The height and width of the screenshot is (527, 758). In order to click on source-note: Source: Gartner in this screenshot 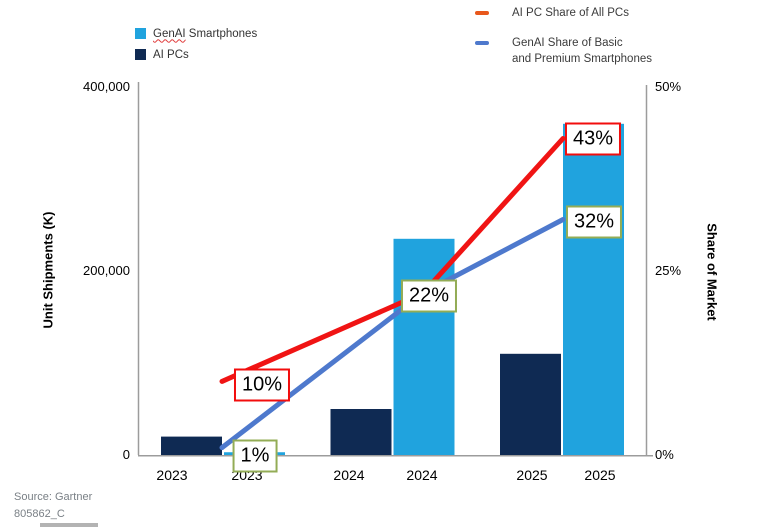, I will do `click(53, 497)`.